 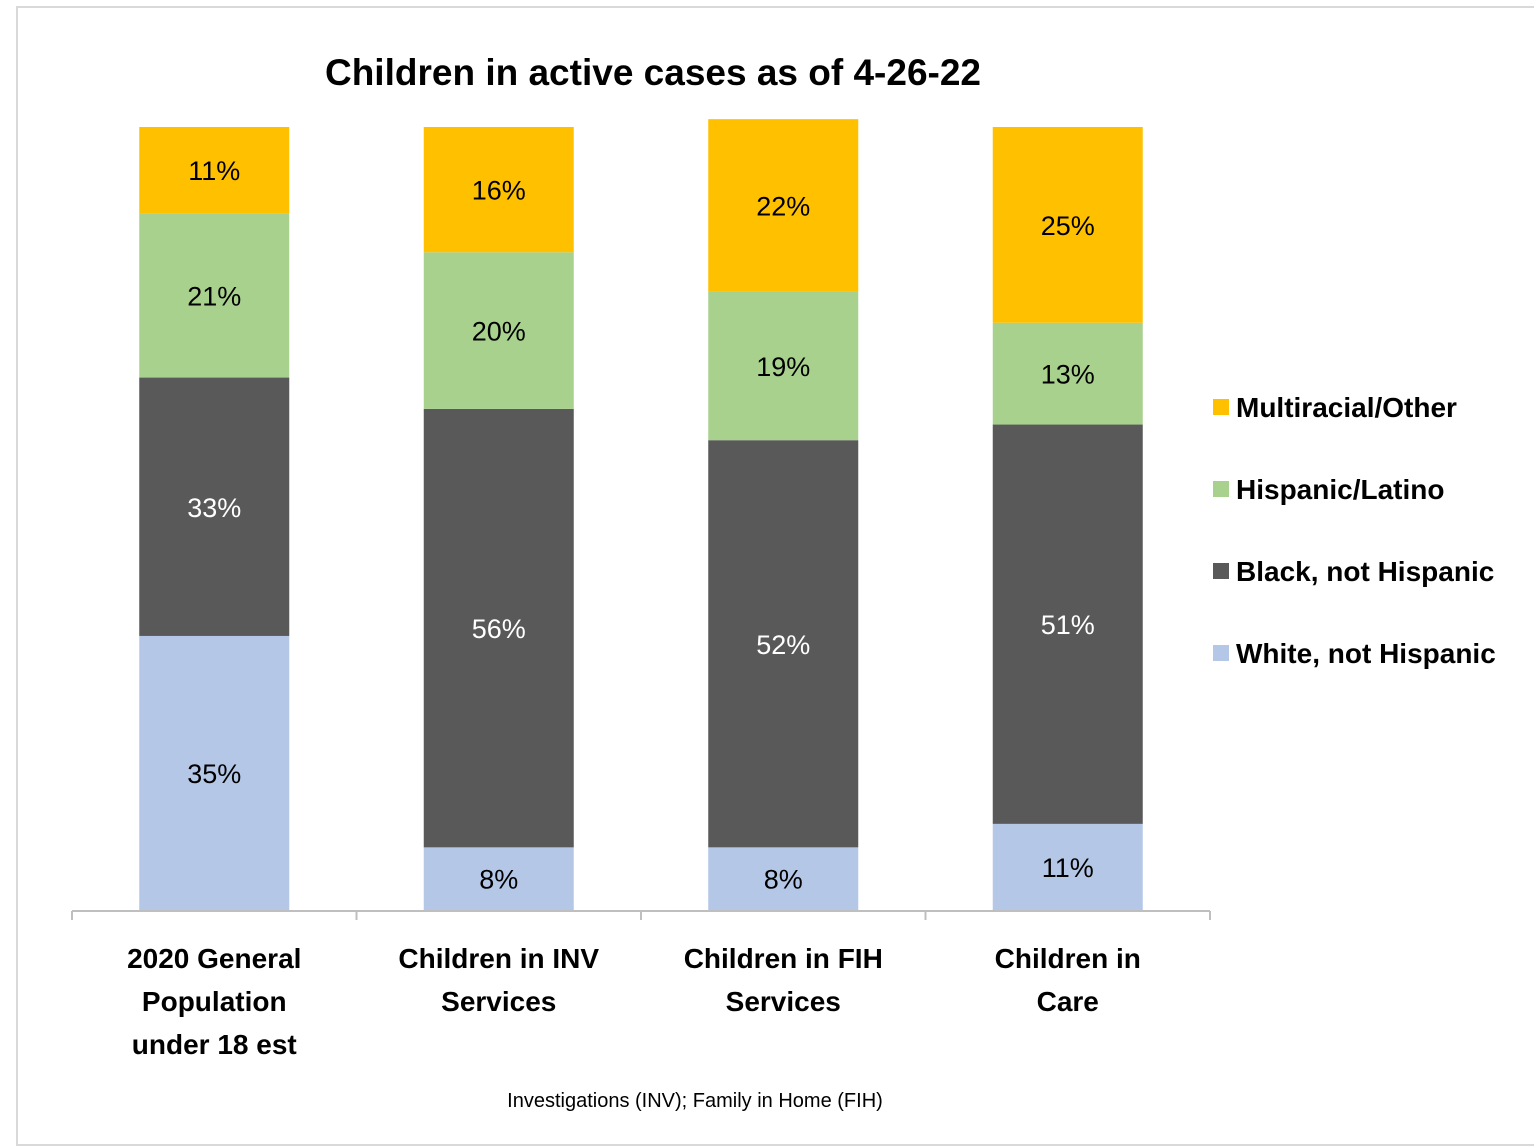 What do you see at coordinates (1221, 653) in the screenshot?
I see `legend-swatch-white-not-hispanic` at bounding box center [1221, 653].